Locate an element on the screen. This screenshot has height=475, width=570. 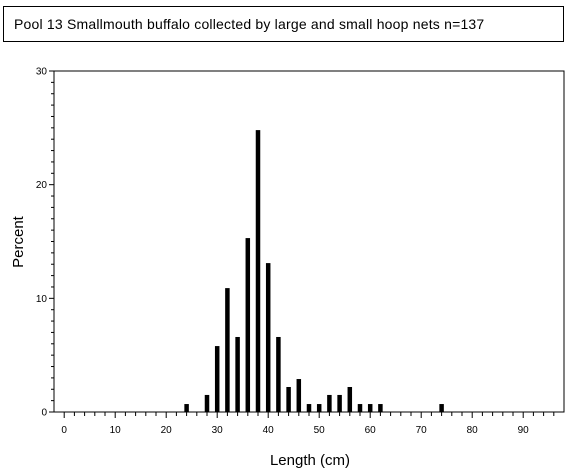
x-tick-label: 40 is located at coordinates (269, 430).